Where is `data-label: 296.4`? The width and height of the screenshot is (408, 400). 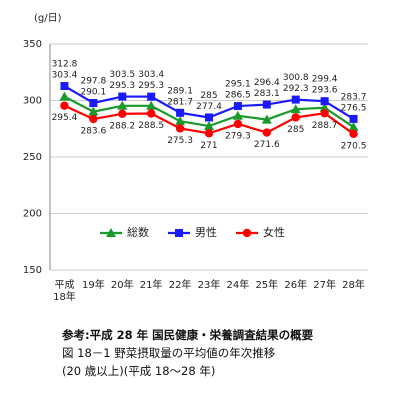
data-label: 296.4 is located at coordinates (267, 83).